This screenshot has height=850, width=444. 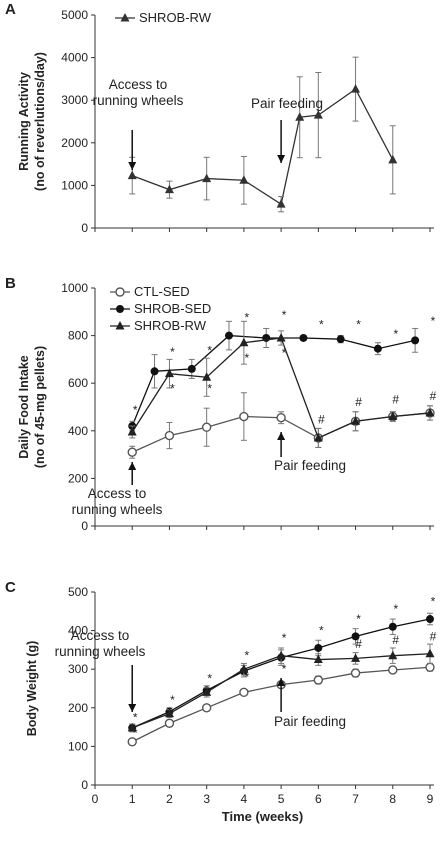 I want to click on y-tick-label: 5000, so click(x=74, y=15).